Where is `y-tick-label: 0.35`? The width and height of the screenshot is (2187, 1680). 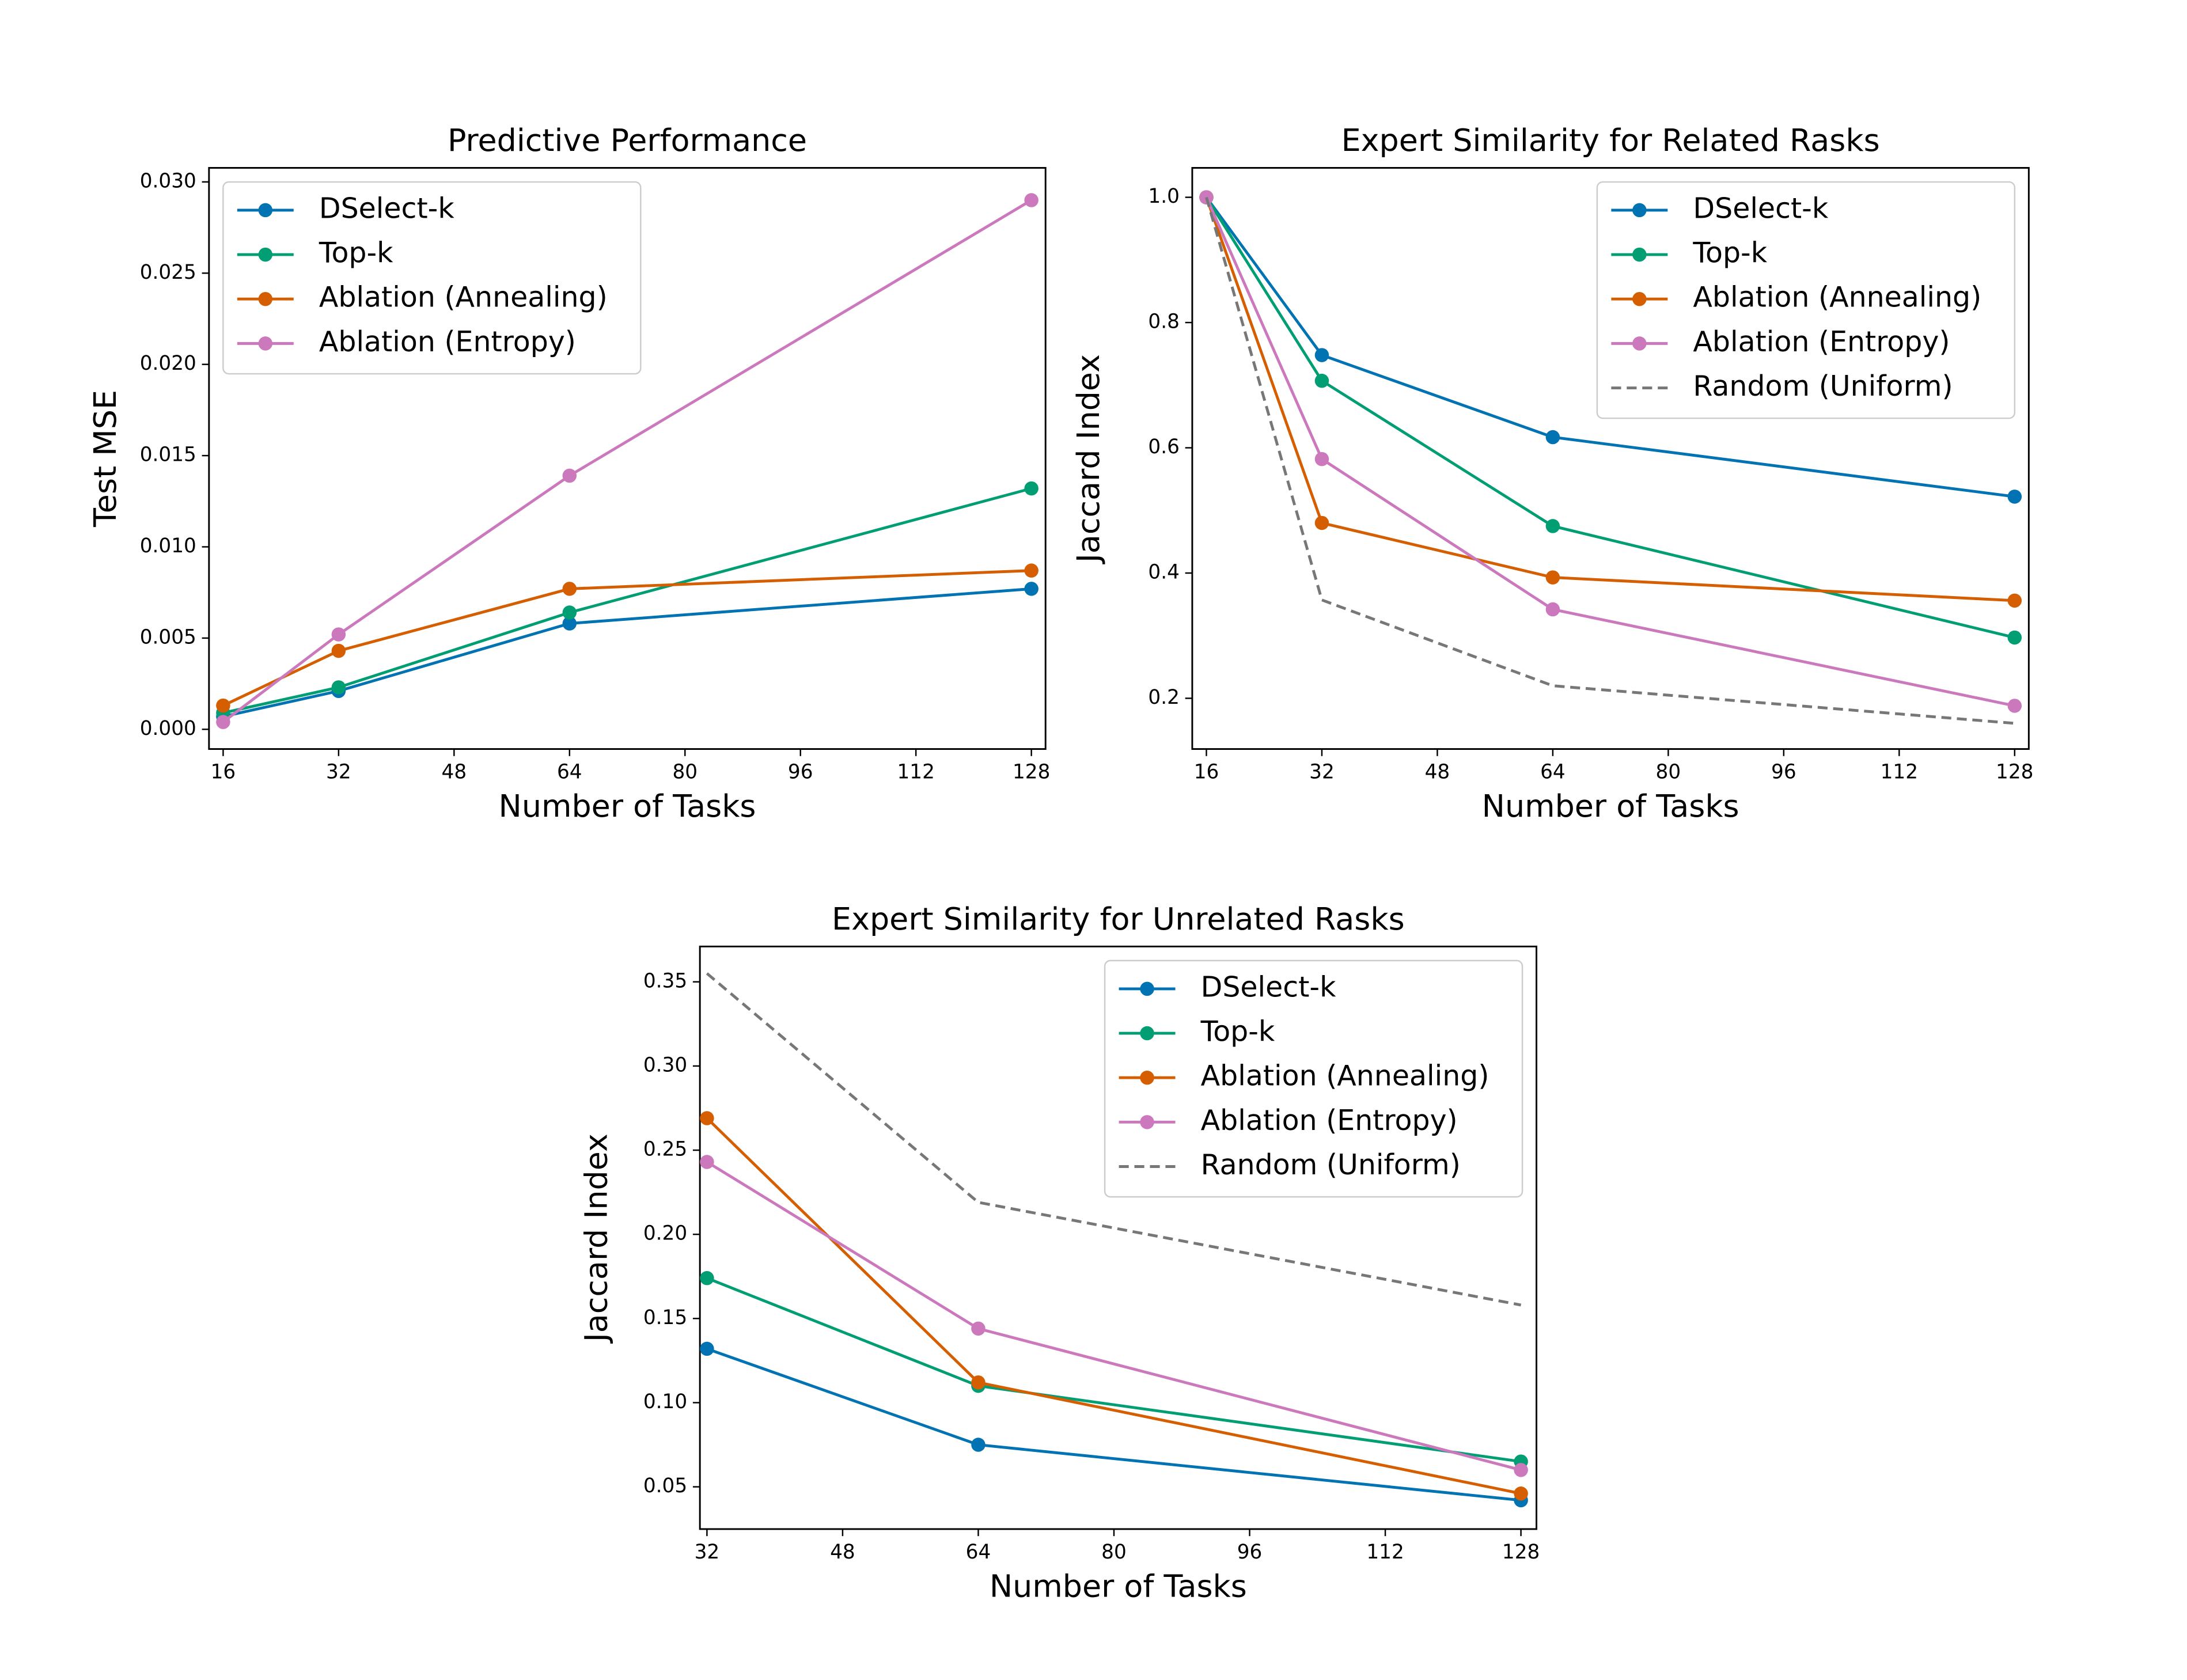 y-tick-label: 0.35 is located at coordinates (665, 980).